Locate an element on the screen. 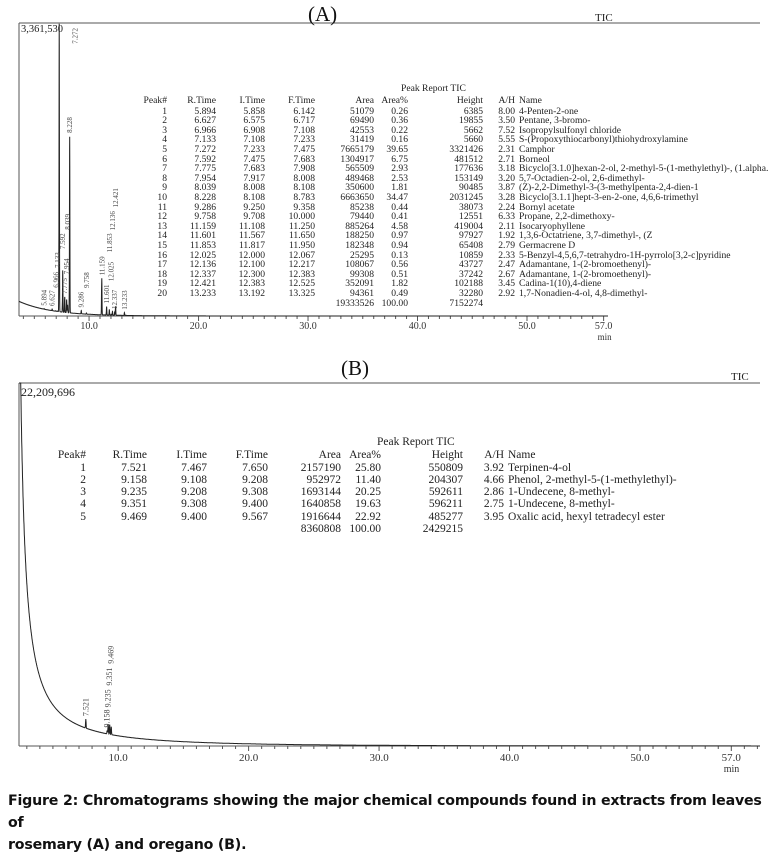  x-tick-label: 50.0 is located at coordinates (640, 758).